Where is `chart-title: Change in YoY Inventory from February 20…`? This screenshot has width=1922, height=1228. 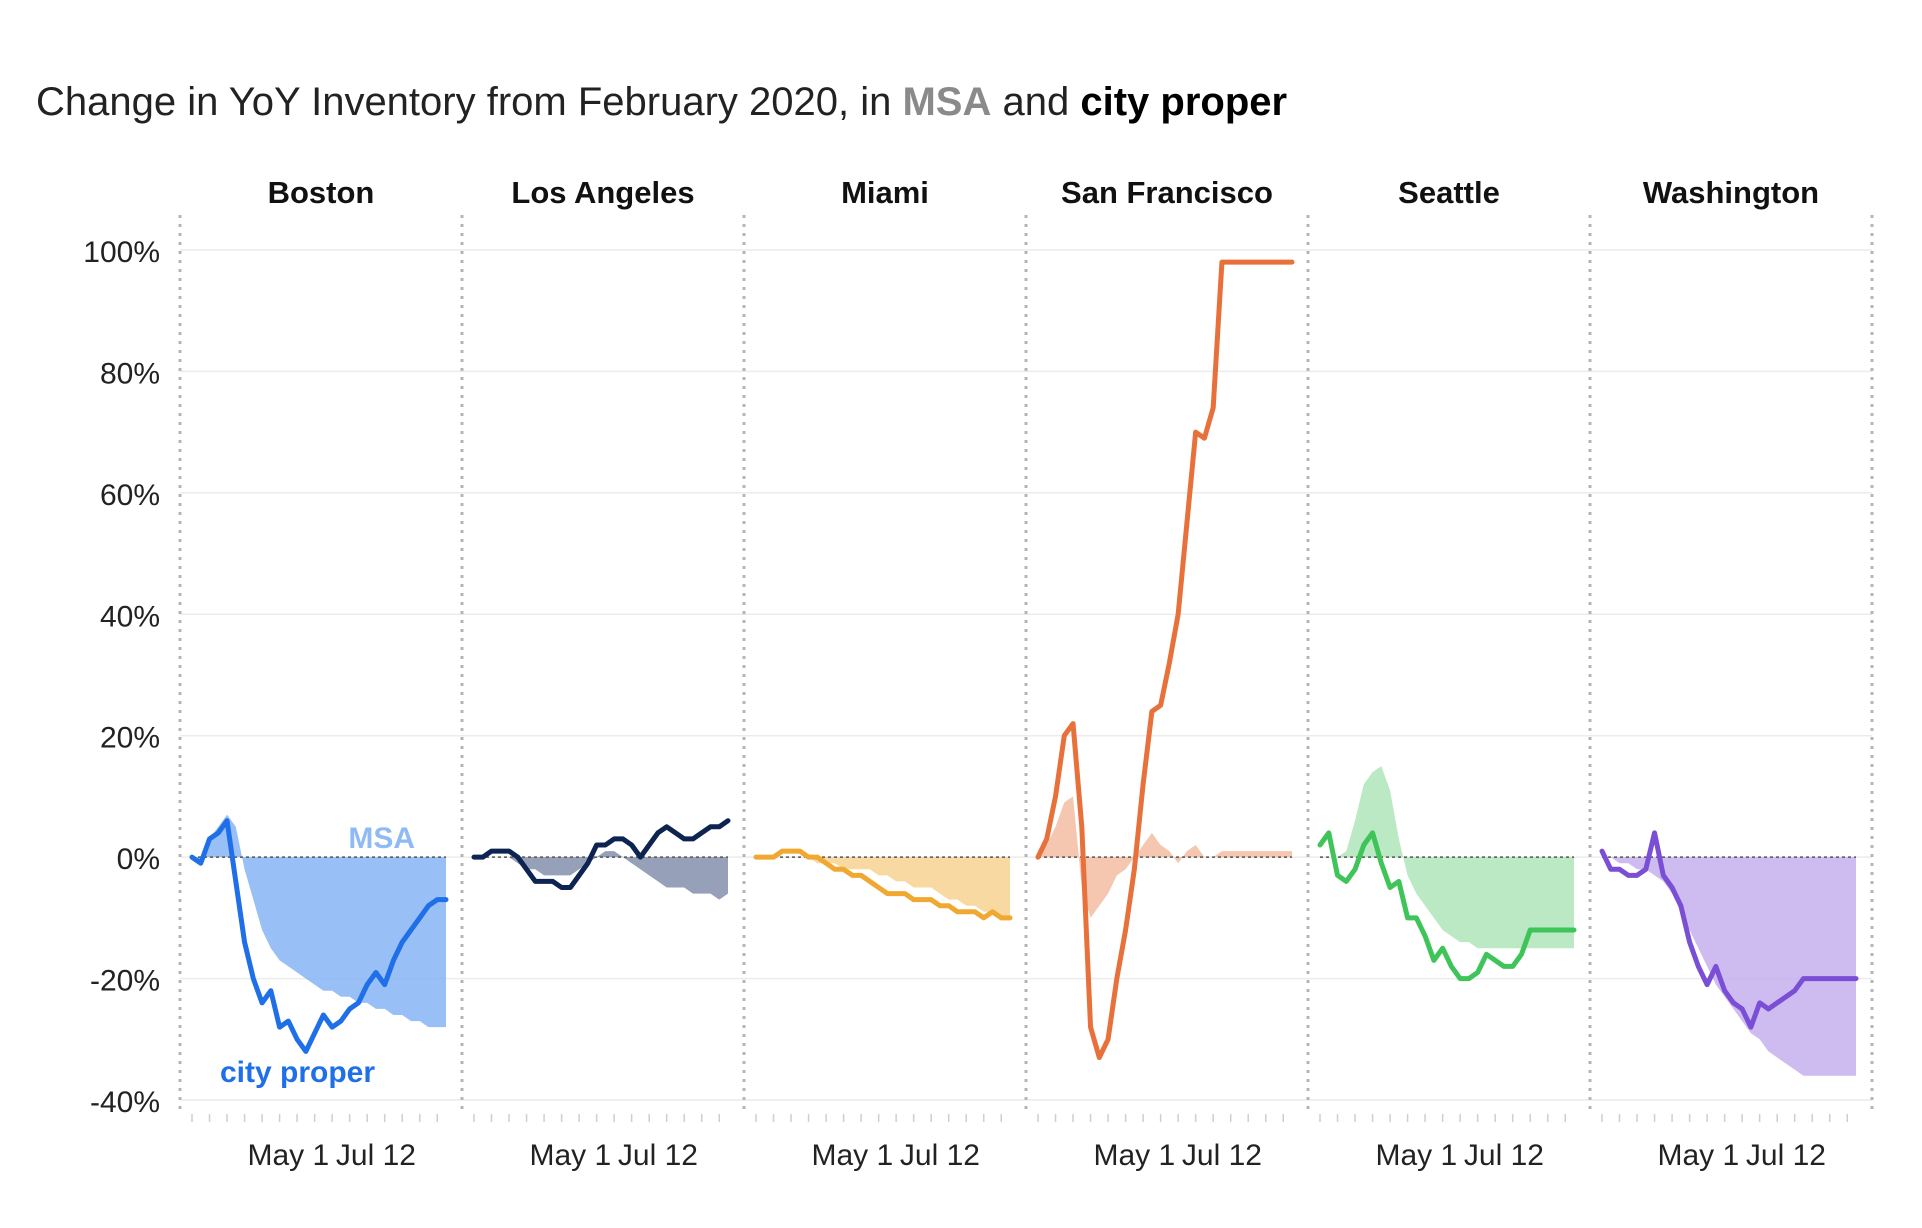 chart-title: Change in YoY Inventory from February 20… is located at coordinates (661, 102).